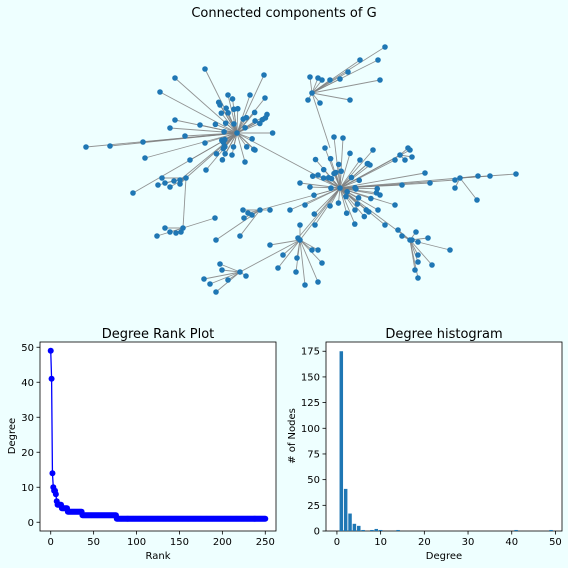  I want to click on hist-xtick-label: 20, so click(424, 542).